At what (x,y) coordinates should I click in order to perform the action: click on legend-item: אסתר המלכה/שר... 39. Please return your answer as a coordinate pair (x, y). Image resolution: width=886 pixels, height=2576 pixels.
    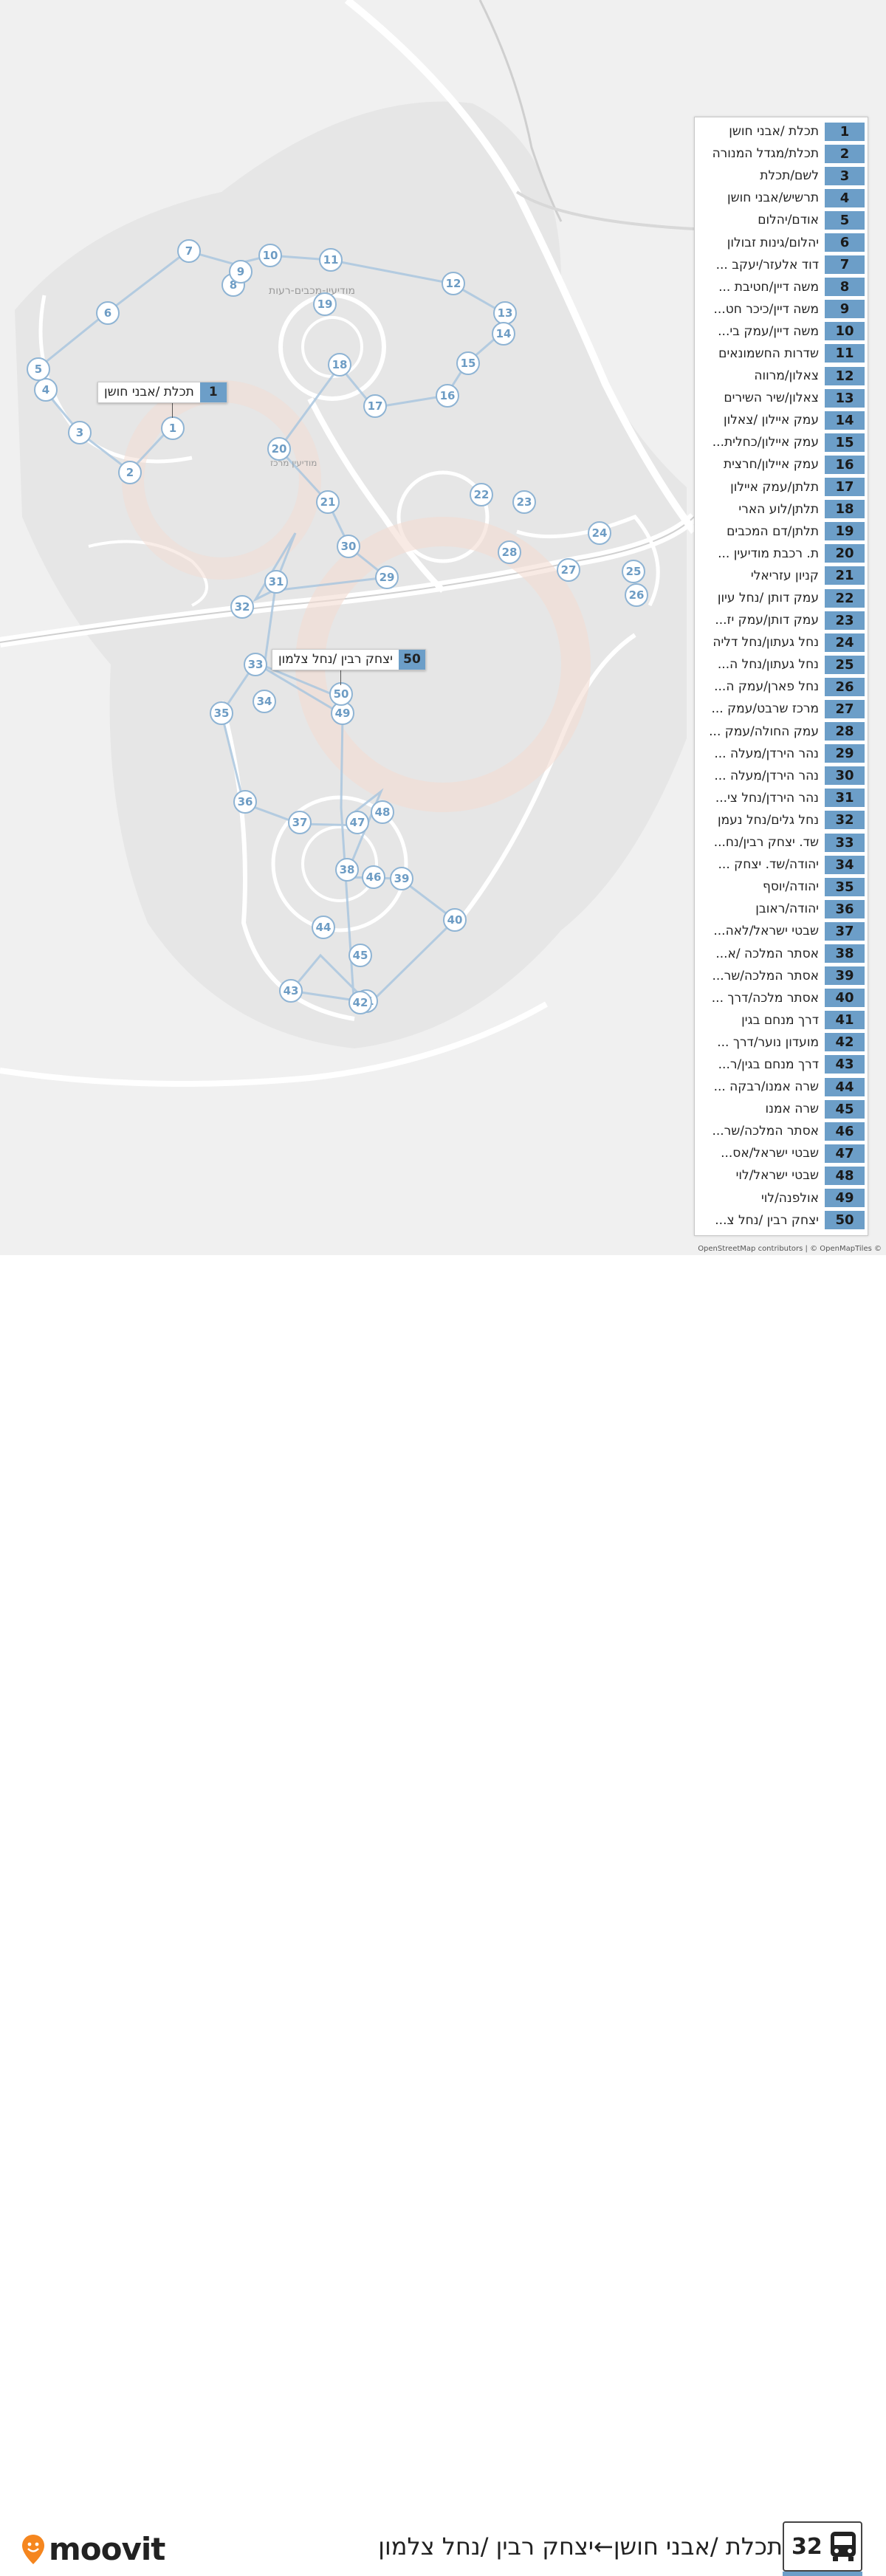
    Looking at the image, I should click on (781, 976).